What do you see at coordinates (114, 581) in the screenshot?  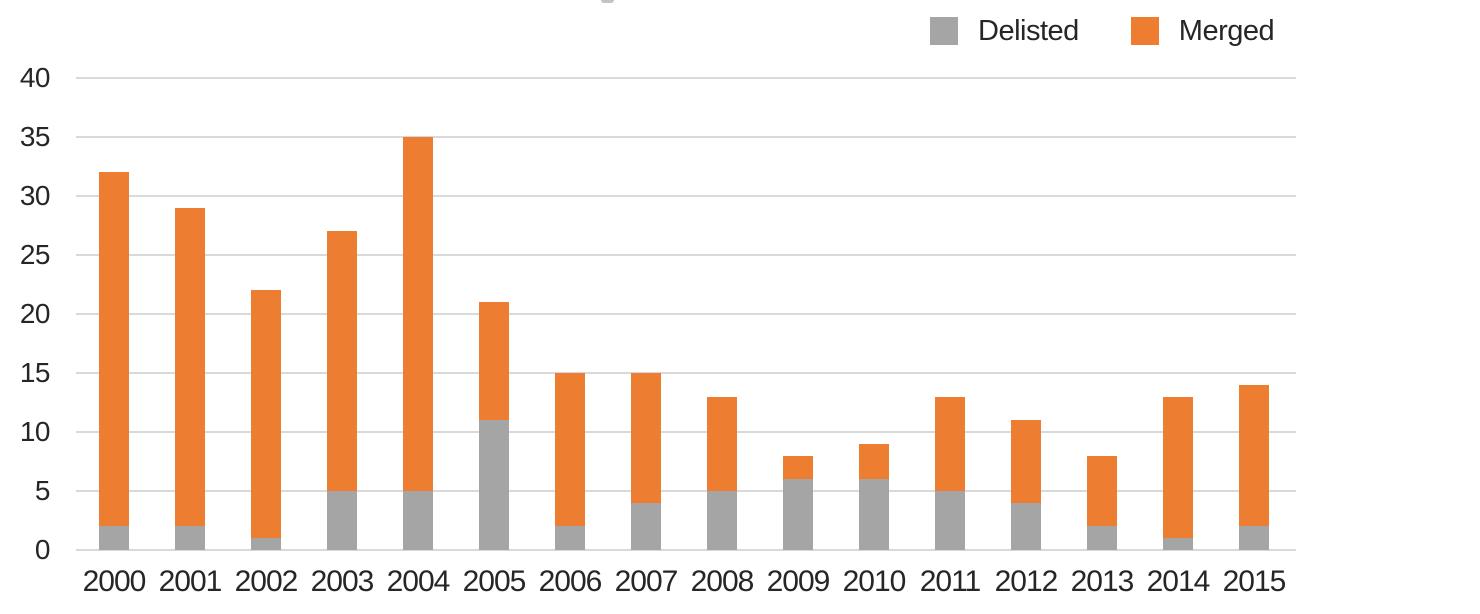 I see `x-axis-label-2000: 2000` at bounding box center [114, 581].